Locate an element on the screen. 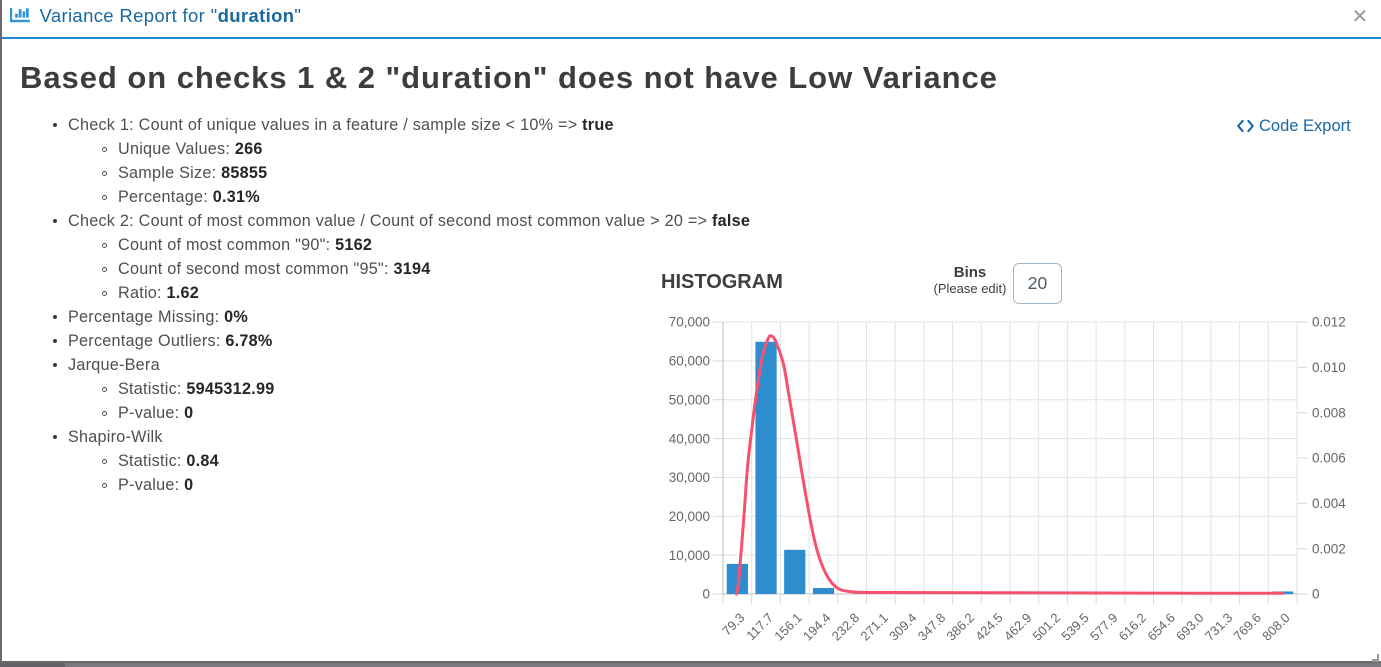  svg-text: 0.002 is located at coordinates (1329, 548).